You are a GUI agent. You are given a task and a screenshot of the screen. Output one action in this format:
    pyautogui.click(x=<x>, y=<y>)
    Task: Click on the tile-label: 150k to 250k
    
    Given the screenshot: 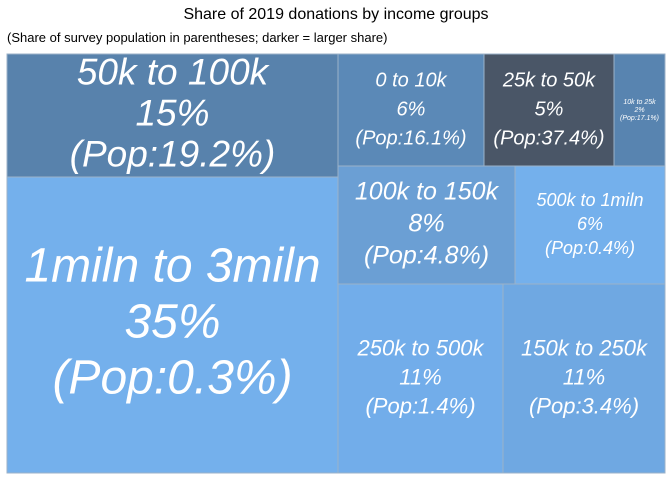 What is the action you would take?
    pyautogui.click(x=584, y=347)
    